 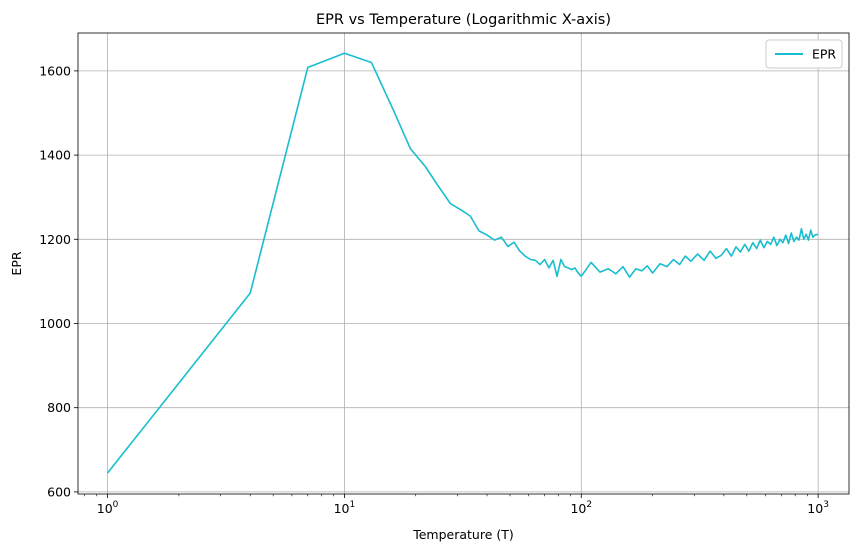 What do you see at coordinates (108, 508) in the screenshot?
I see `x-tick-label: 10⁰` at bounding box center [108, 508].